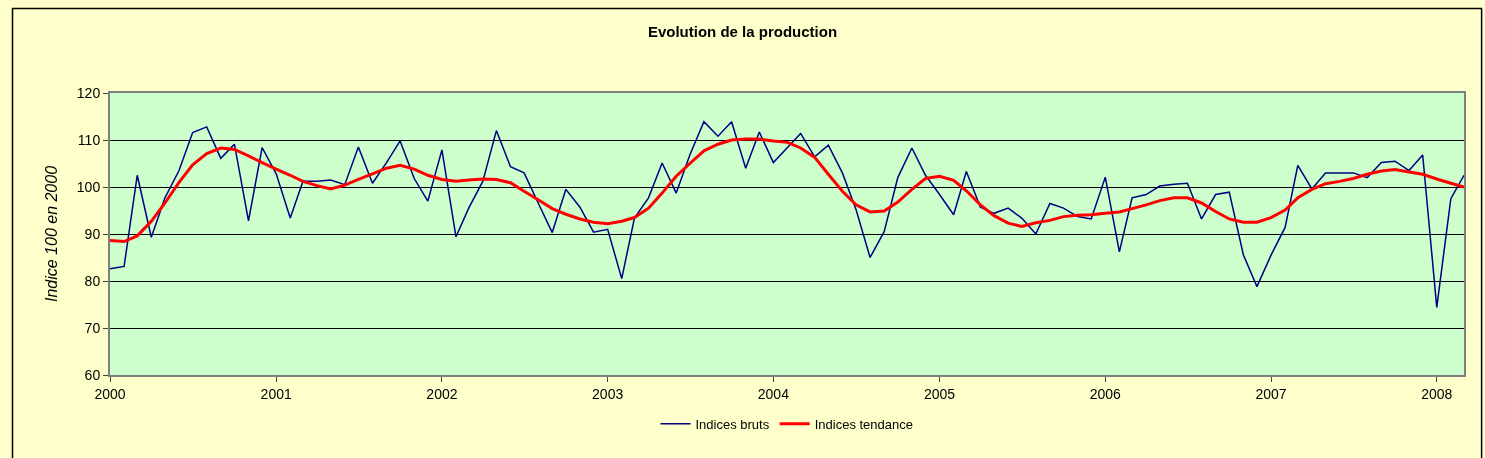  Describe the element at coordinates (732, 424) in the screenshot. I see `legend-label: Indices bruts` at that location.